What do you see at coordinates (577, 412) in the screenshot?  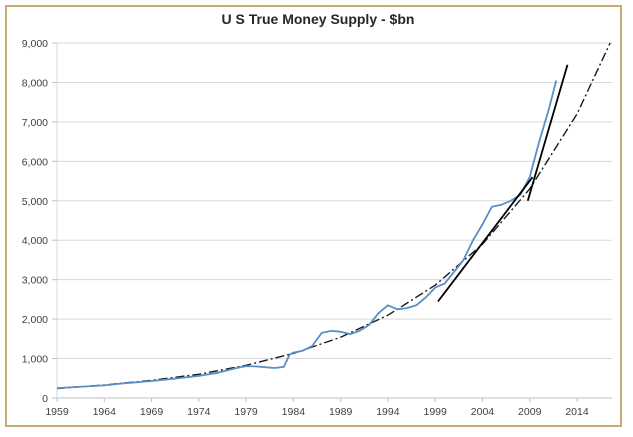 I see `x-tick-label: 2014` at bounding box center [577, 412].